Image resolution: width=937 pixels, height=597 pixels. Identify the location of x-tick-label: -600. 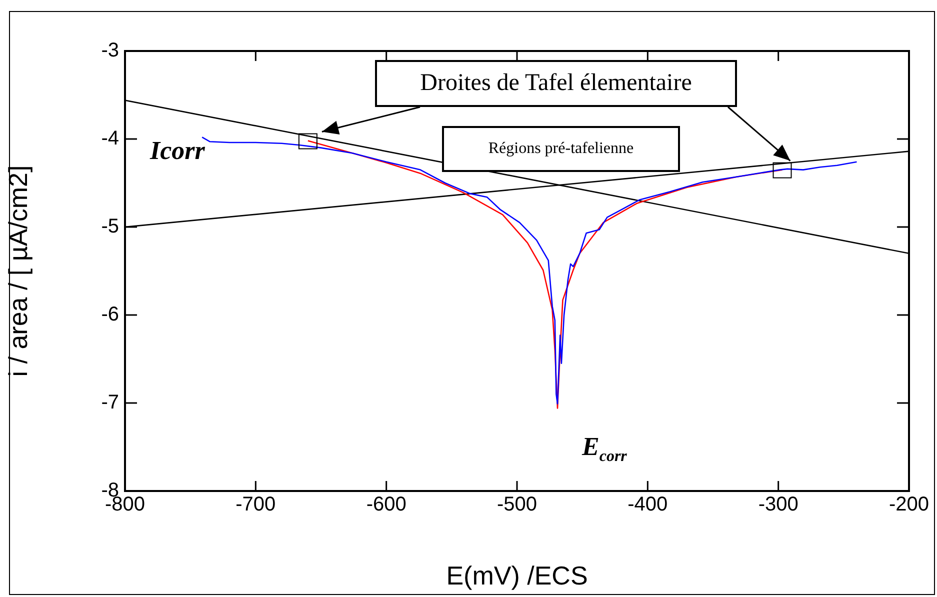
(386, 505).